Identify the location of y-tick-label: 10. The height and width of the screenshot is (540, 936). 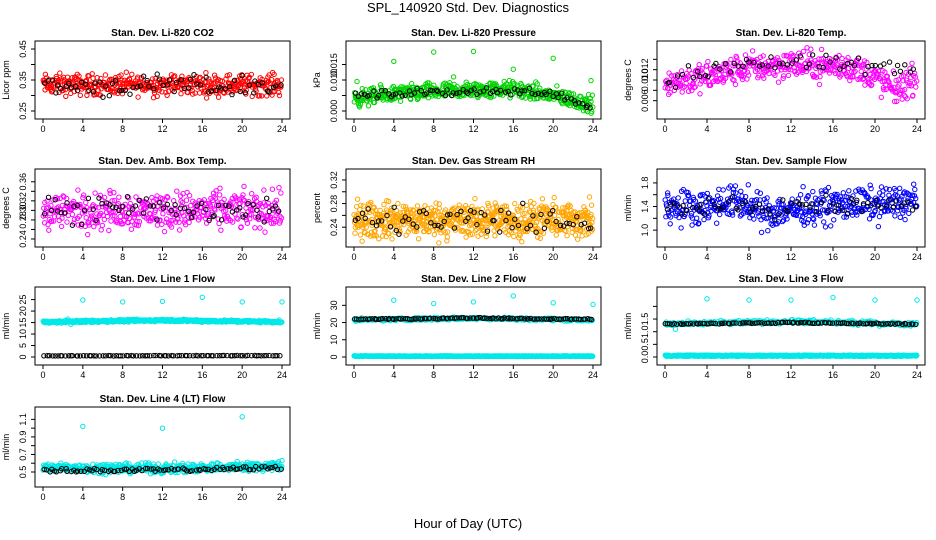
(334, 340).